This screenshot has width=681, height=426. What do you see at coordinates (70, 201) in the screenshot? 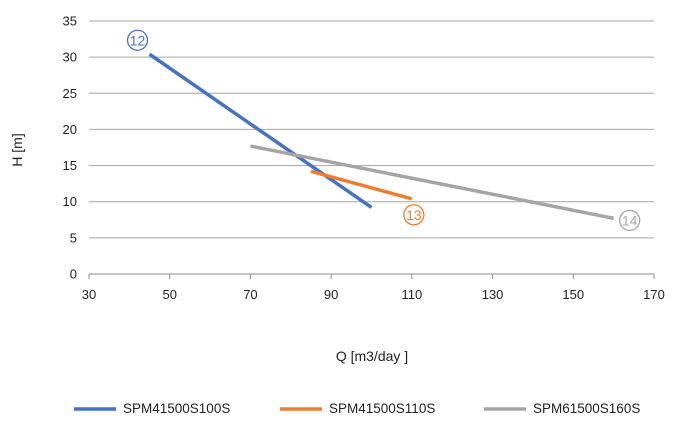
I see `y-tick-label: 10` at bounding box center [70, 201].